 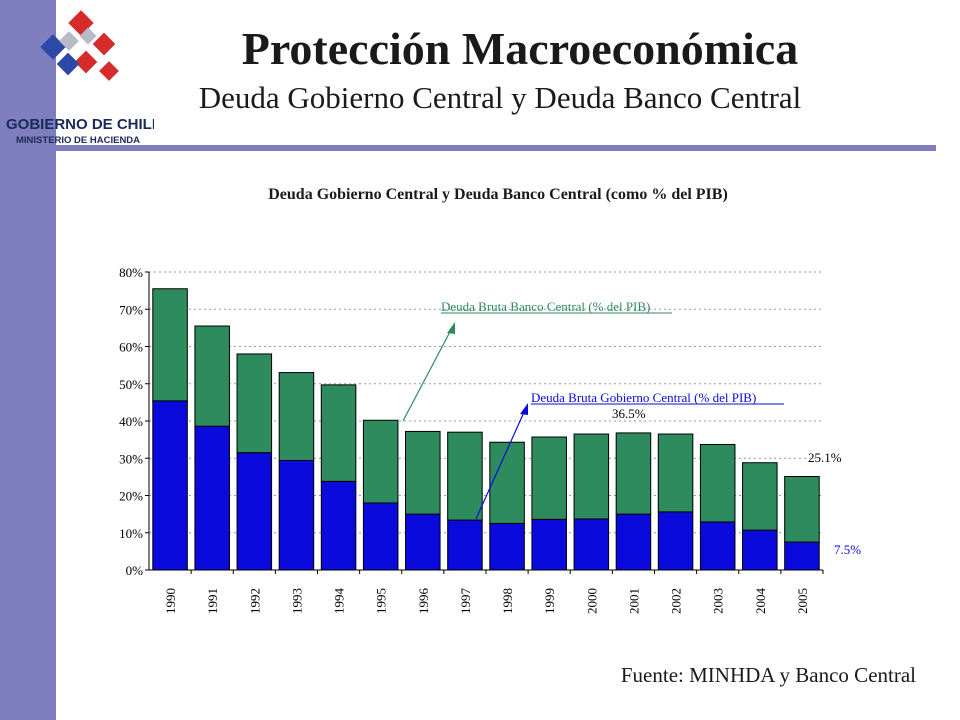 I want to click on bar-banco-1996, so click(x=423, y=472).